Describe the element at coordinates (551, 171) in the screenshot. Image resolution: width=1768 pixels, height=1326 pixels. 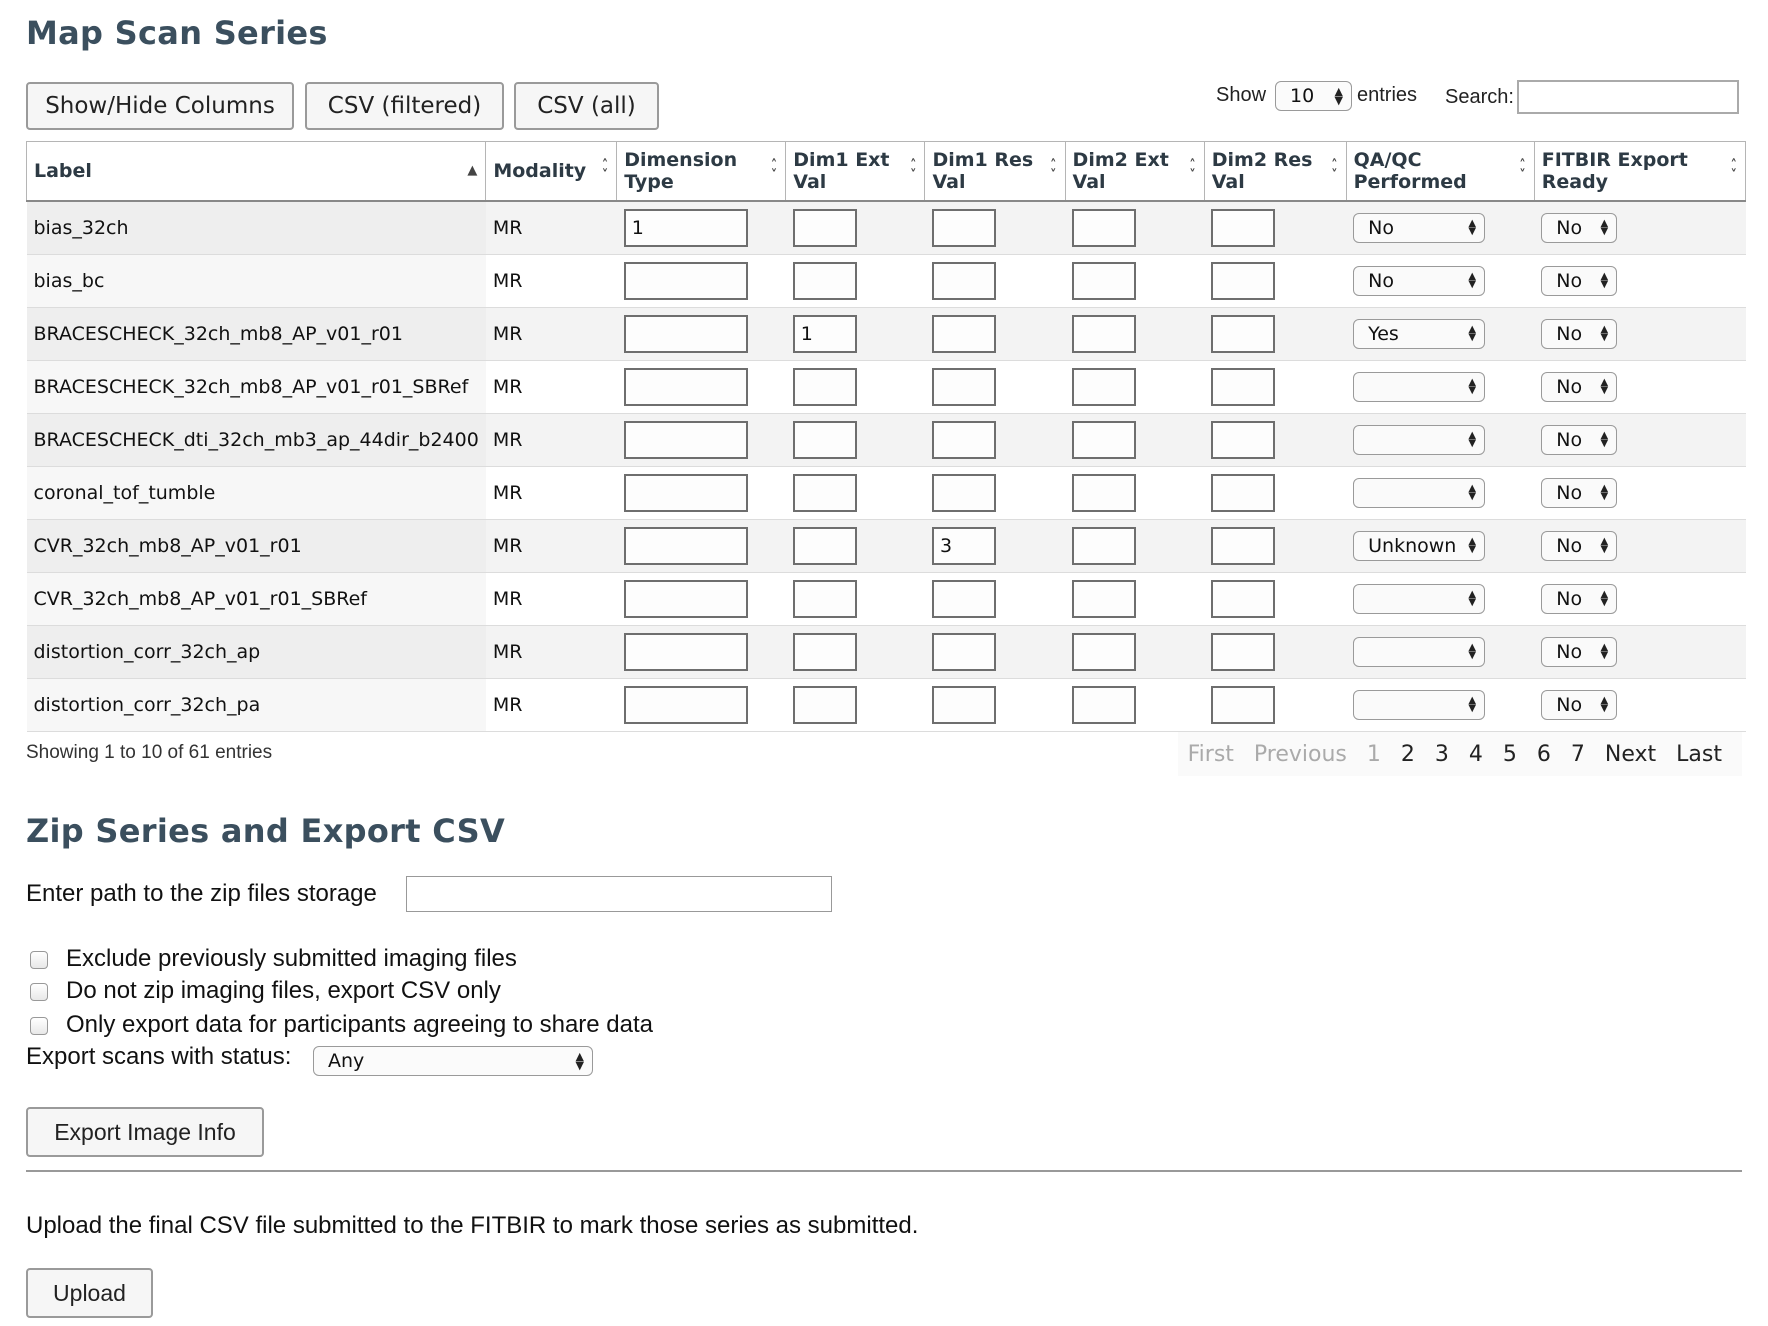
I see `col-header-modality: Modality ˄ ˅` at that location.